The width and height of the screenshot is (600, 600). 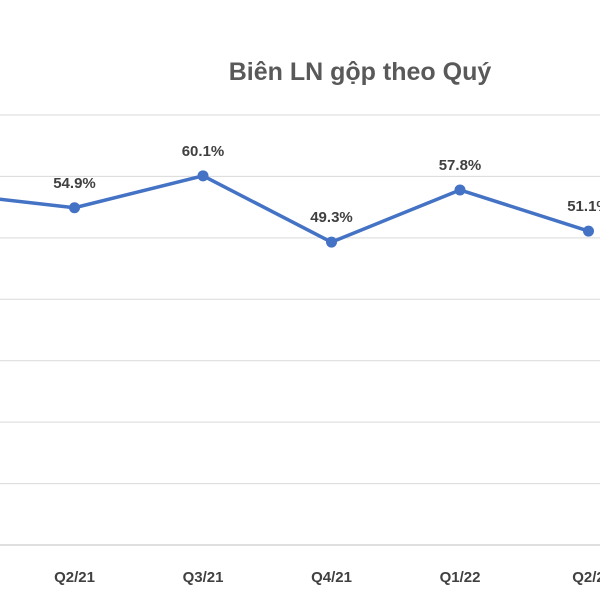 What do you see at coordinates (295, 209) in the screenshot?
I see `series-line` at bounding box center [295, 209].